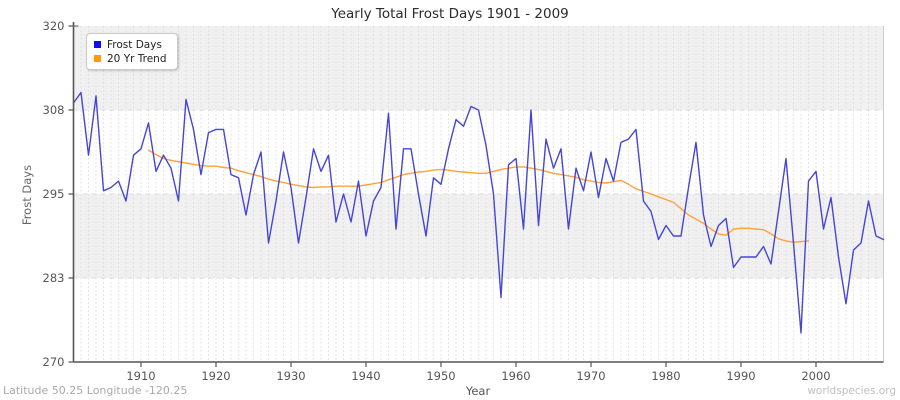 This screenshot has height=400, width=900. I want to click on legend-item-frost-days: Frost Days, so click(130, 44).